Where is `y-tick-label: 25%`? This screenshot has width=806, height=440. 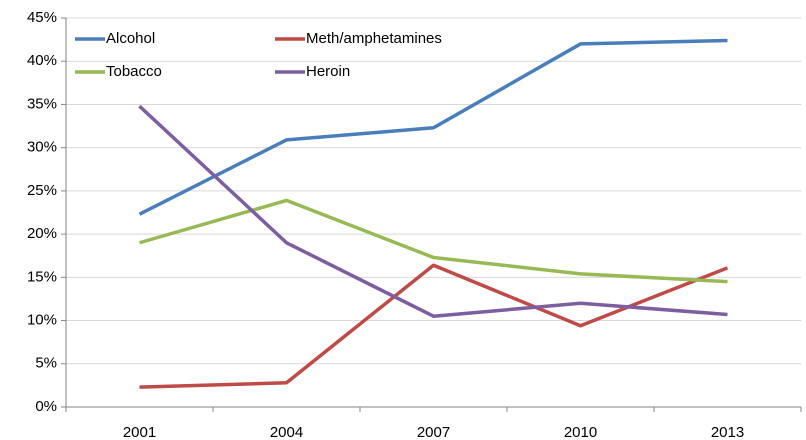
y-tick-label: 25% is located at coordinates (42, 190).